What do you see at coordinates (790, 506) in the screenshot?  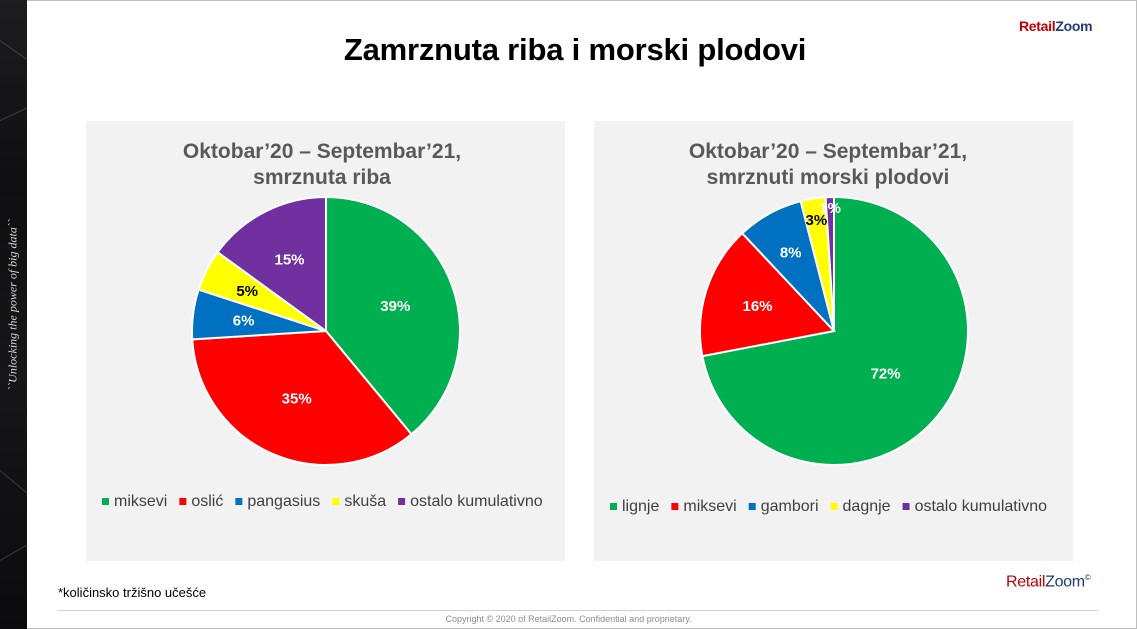 I see `legend-label: gambori` at bounding box center [790, 506].